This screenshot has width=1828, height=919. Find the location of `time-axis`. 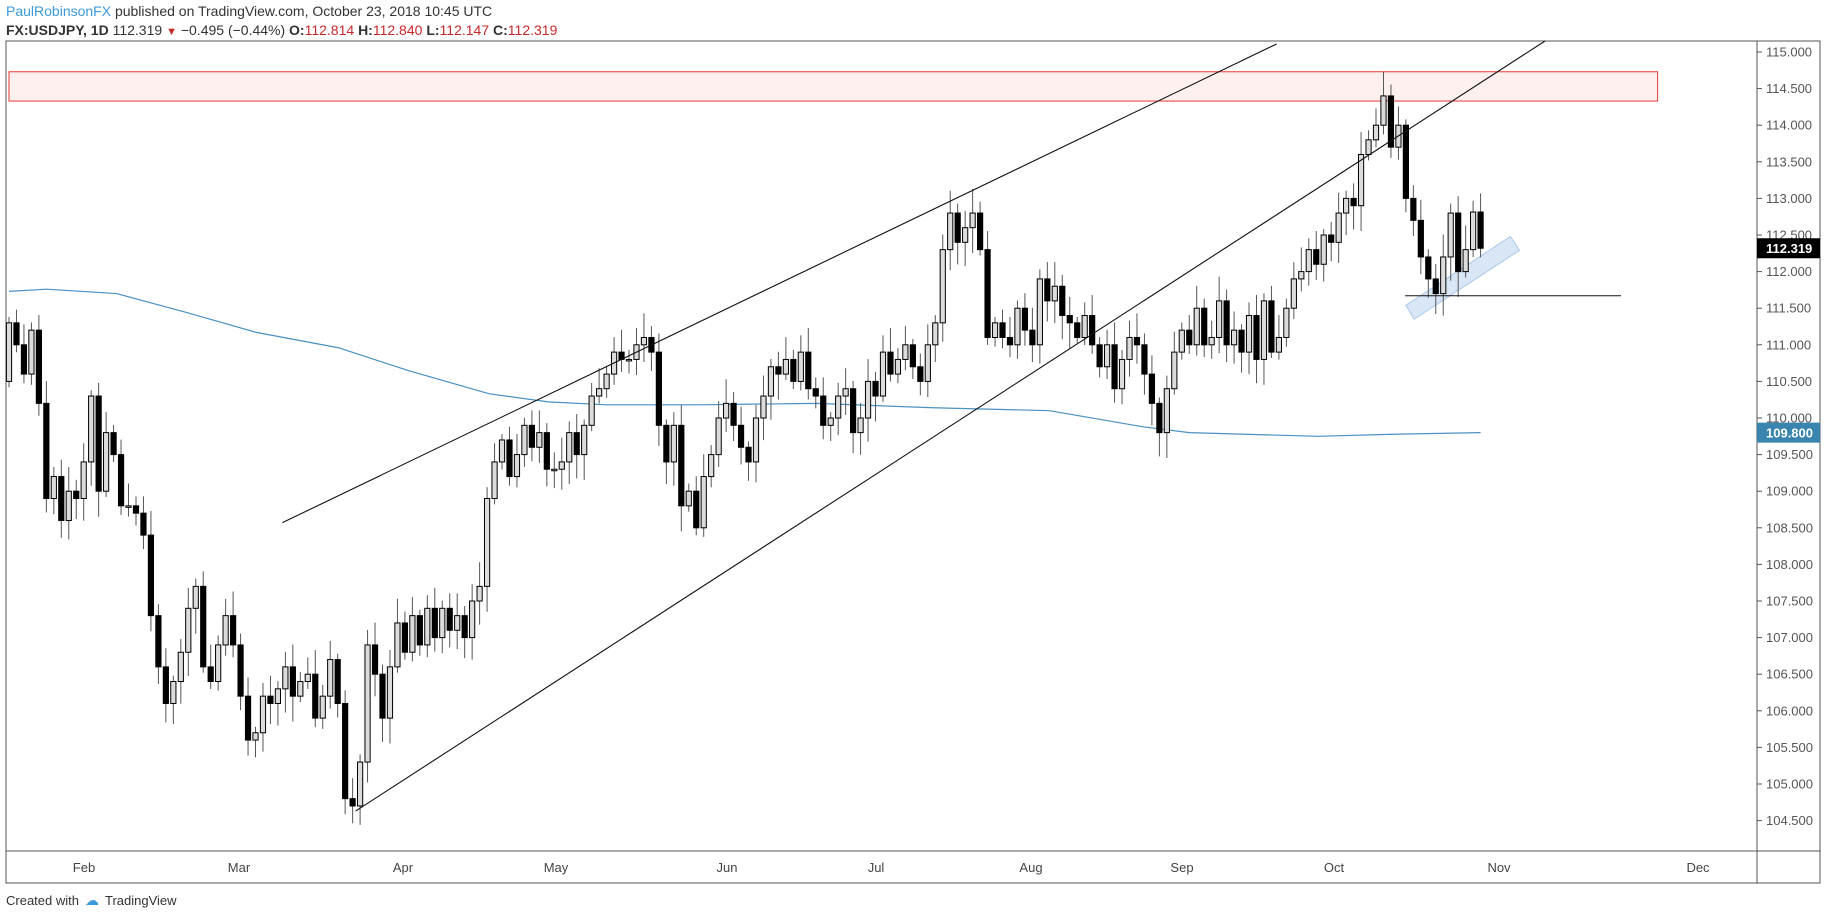

time-axis is located at coordinates (913, 867).